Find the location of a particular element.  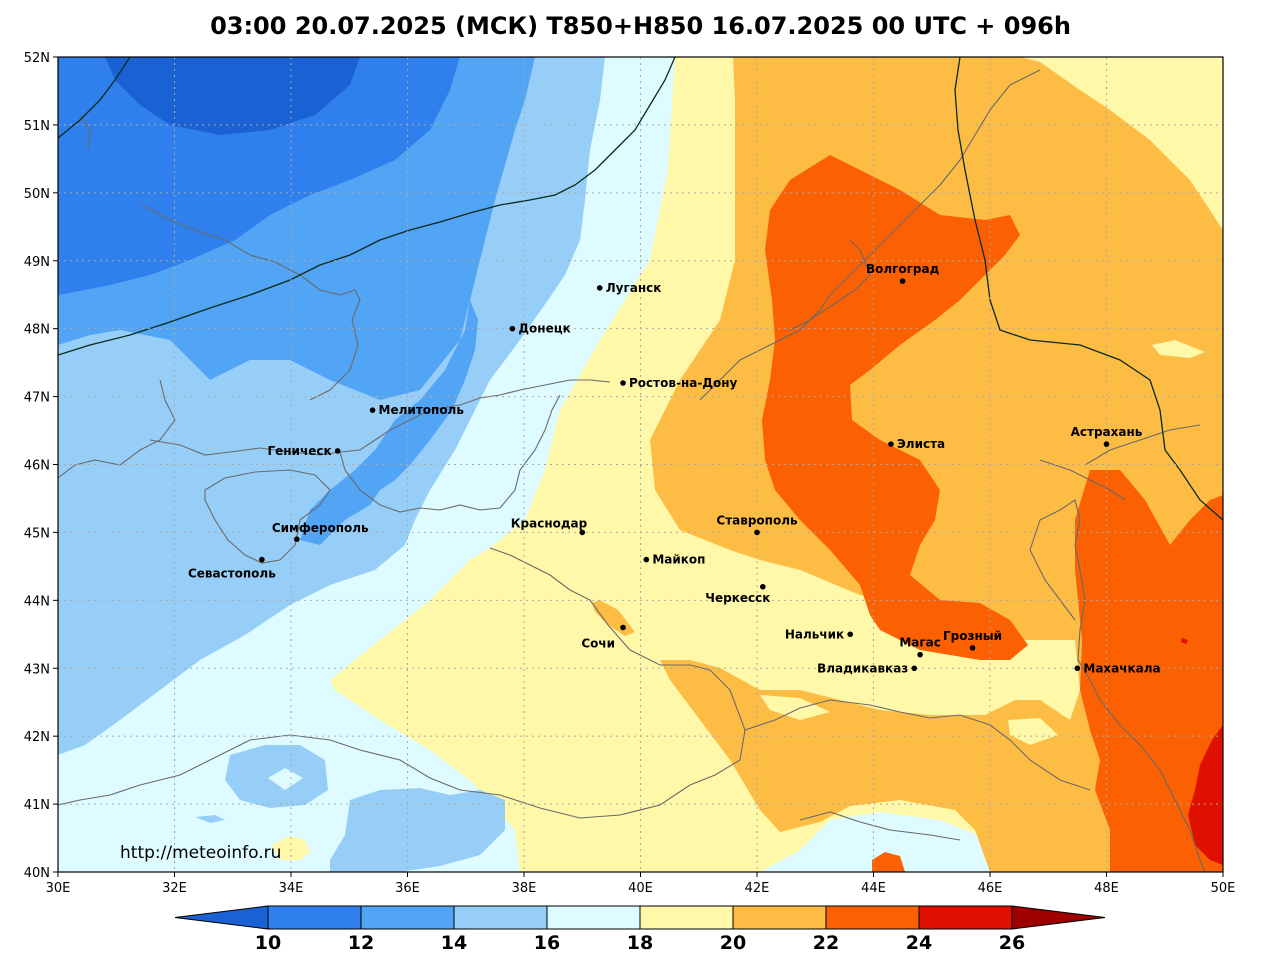

colorbar: 10 12 14 16 18 20 22 24 26 is located at coordinates (640, 929).